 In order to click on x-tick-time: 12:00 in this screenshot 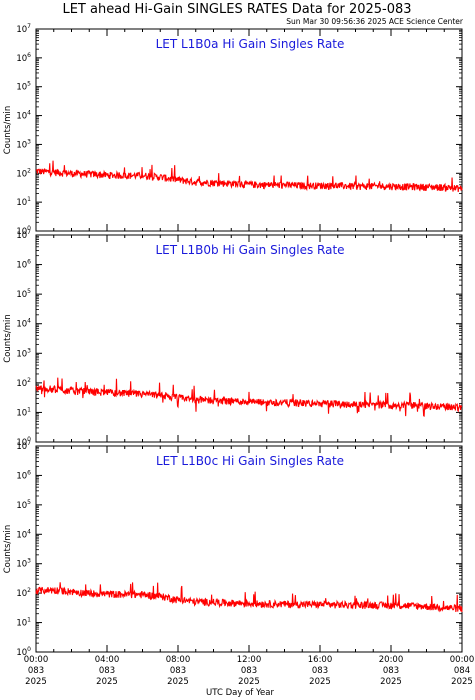, I will do `click(249, 660)`.